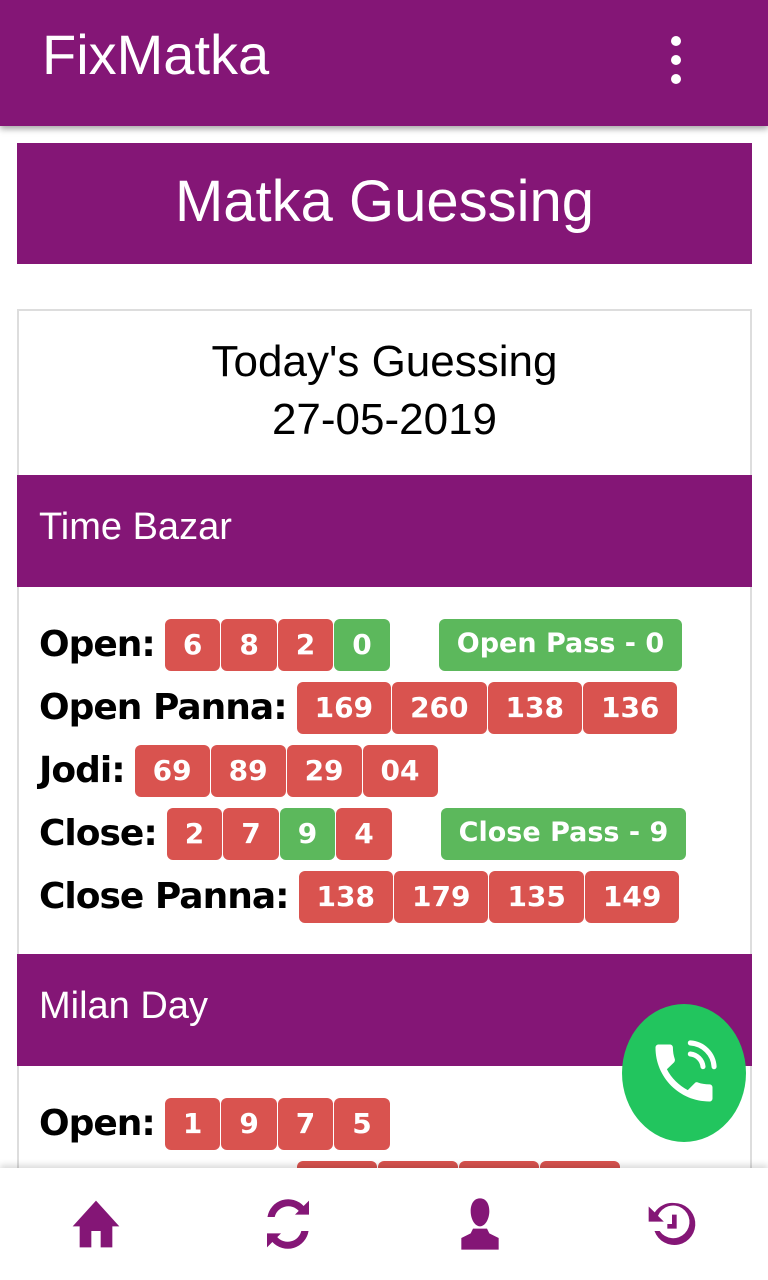 The image size is (768, 1280). What do you see at coordinates (560, 644) in the screenshot?
I see `pass-badge: Open Pass - 0` at bounding box center [560, 644].